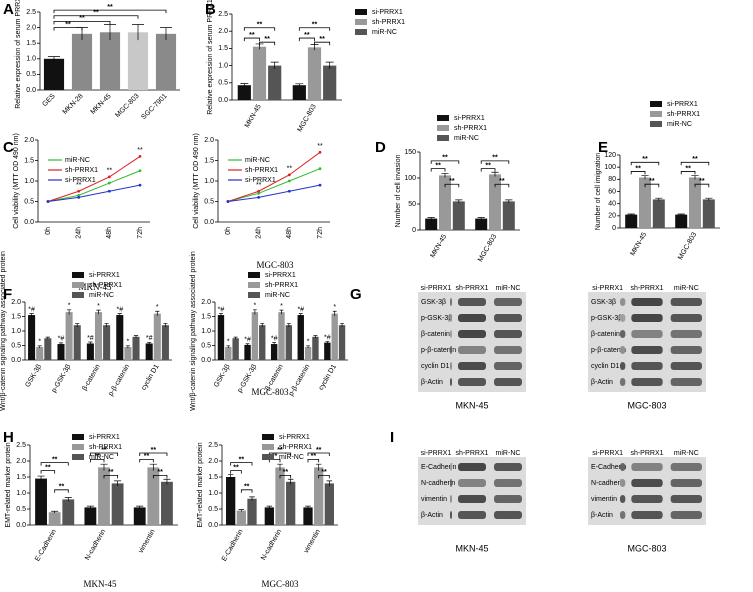 This screenshot has width=753, height=592. Describe the element at coordinates (213, 445) in the screenshot. I see `y-tick-label: 2.5` at that location.